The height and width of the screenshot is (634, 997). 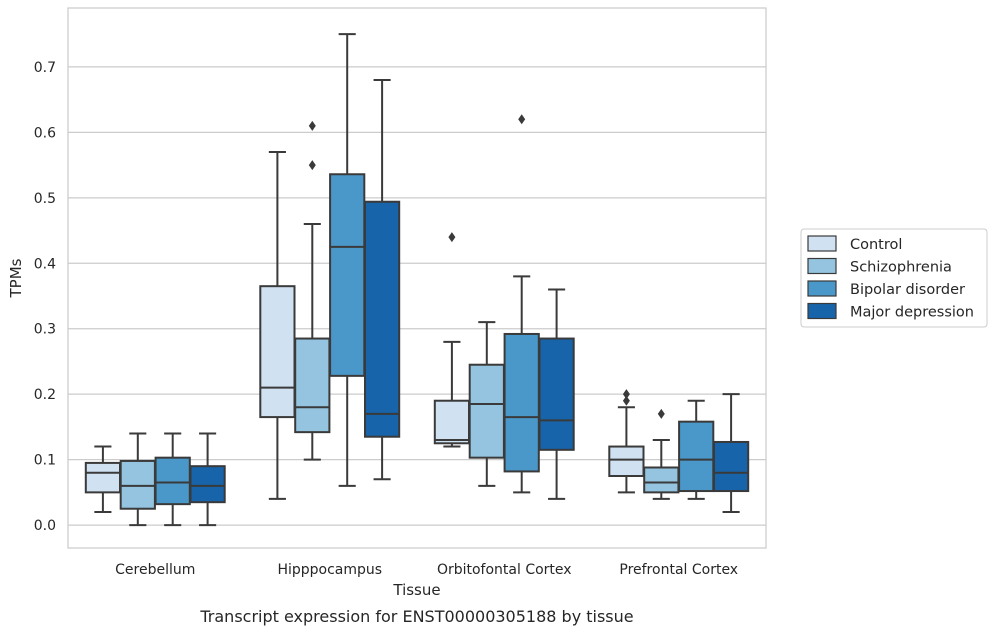 What do you see at coordinates (45, 395) in the screenshot?
I see `y-tick-label: 0.2` at bounding box center [45, 395].